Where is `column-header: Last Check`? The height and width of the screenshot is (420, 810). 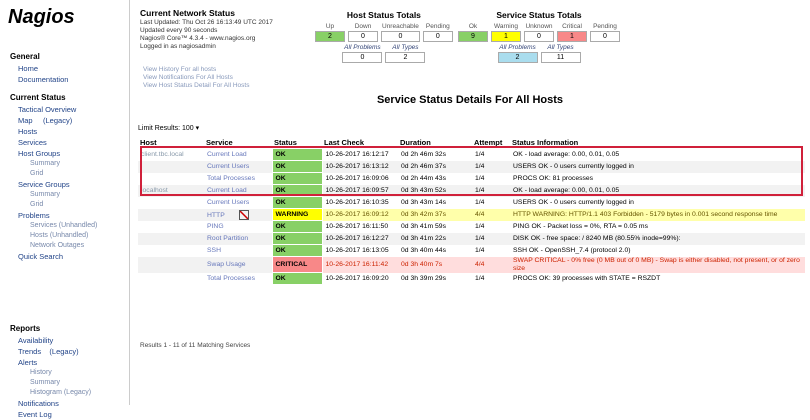 column-header: Last Check is located at coordinates (344, 143).